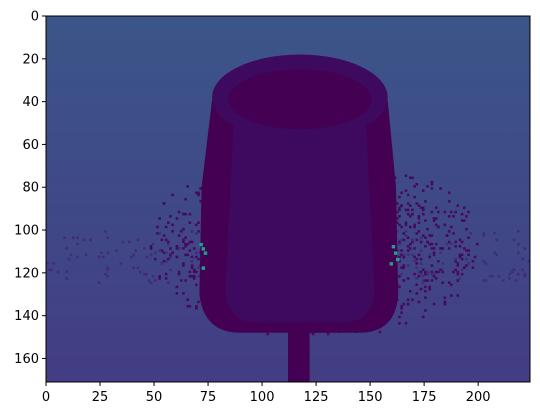  Describe the element at coordinates (154, 397) in the screenshot. I see `x-tick-label: 50` at that location.